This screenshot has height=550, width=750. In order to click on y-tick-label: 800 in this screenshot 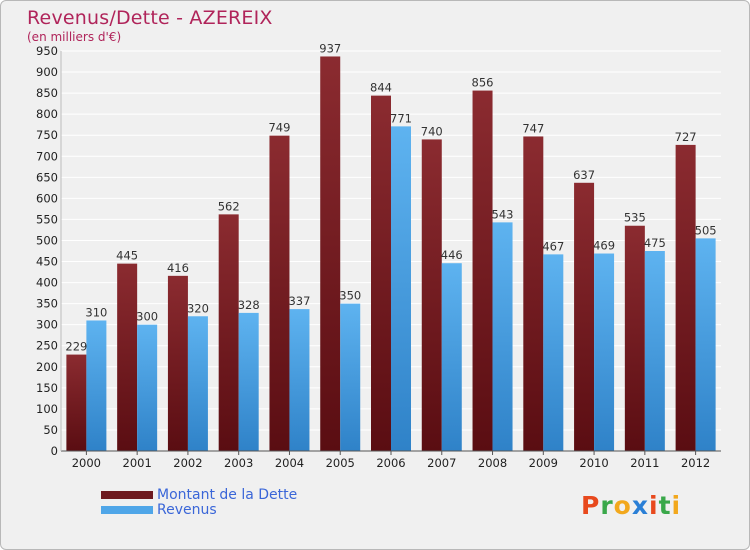, I will do `click(47, 114)`.